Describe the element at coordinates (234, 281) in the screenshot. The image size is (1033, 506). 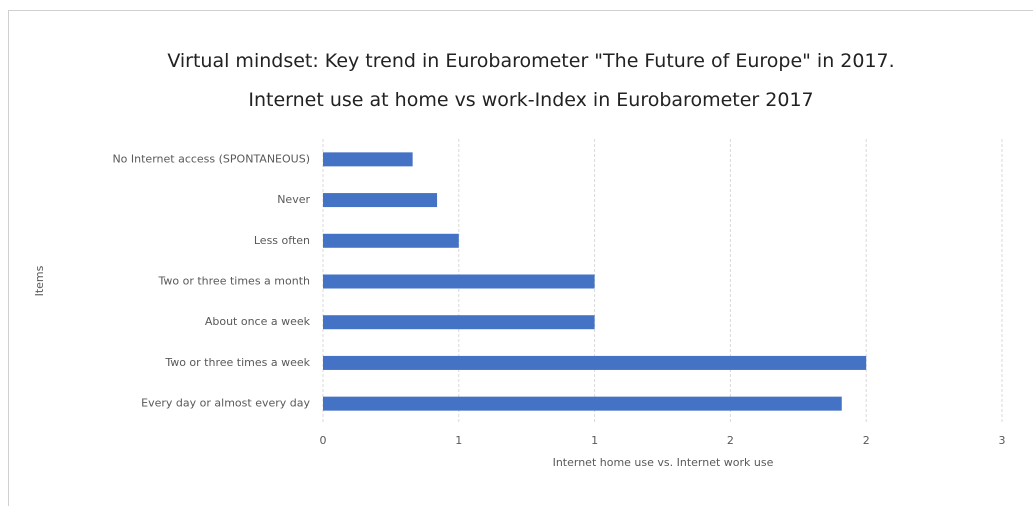
I see `y-tick-label: Two or three times a month` at that location.